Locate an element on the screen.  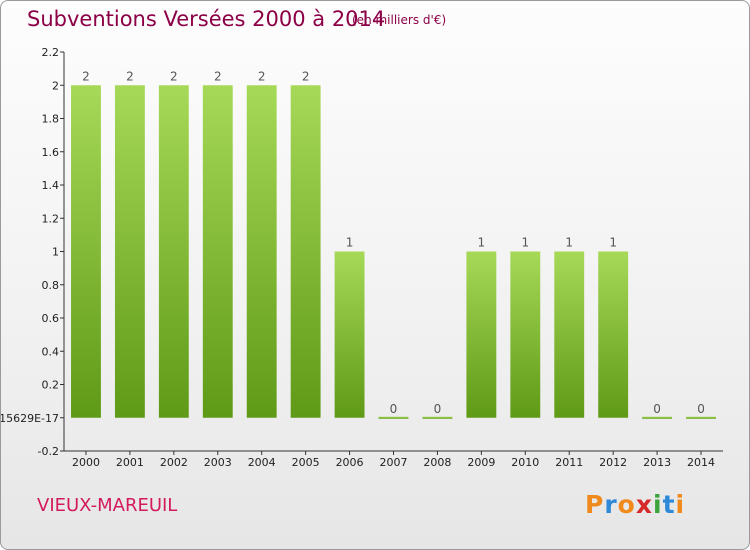
x-tick-label: 2003 is located at coordinates (218, 462).